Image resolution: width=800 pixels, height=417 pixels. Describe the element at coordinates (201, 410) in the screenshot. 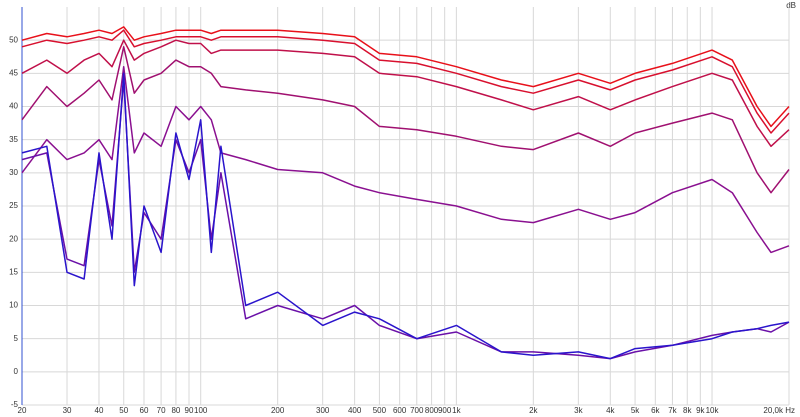

I see `x-tick-label: 100` at that location.